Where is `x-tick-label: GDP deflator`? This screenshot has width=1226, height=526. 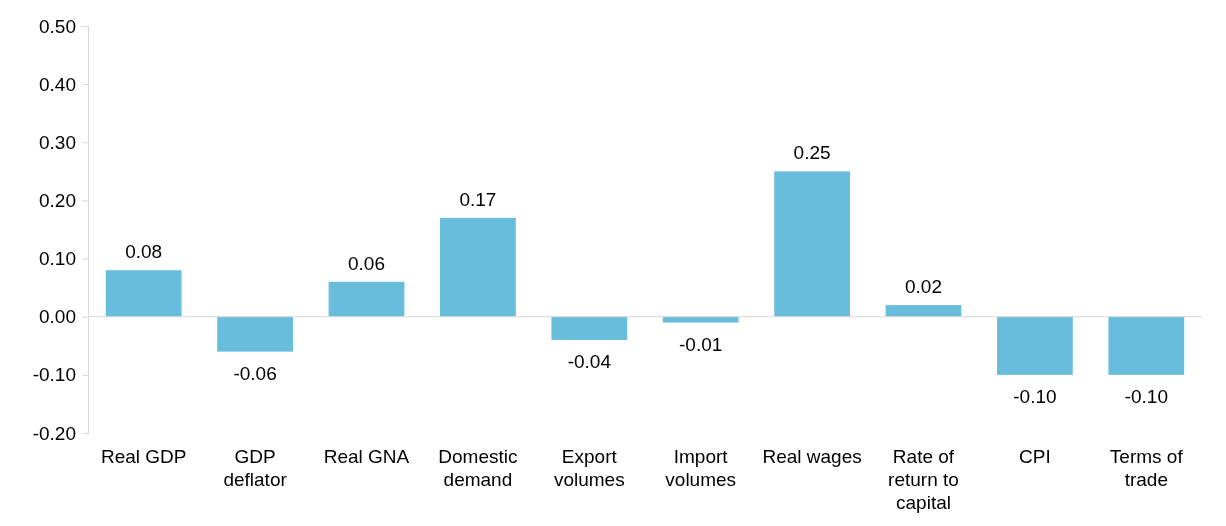 x-tick-label: GDP deflator is located at coordinates (255, 468).